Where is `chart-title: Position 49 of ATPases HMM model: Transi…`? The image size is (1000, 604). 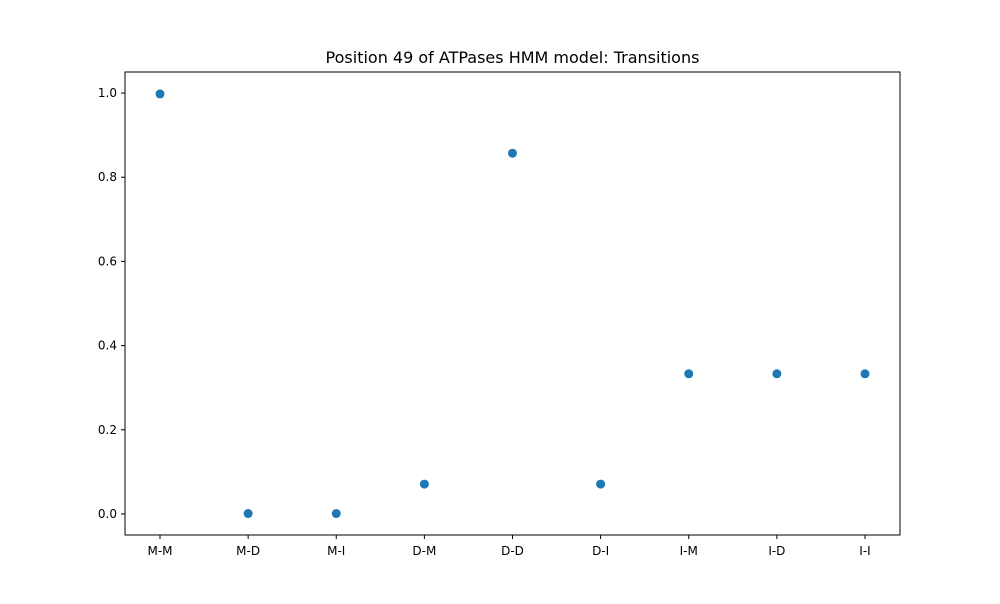
chart-title: Position 49 of ATPases HMM model: Transi… is located at coordinates (513, 57).